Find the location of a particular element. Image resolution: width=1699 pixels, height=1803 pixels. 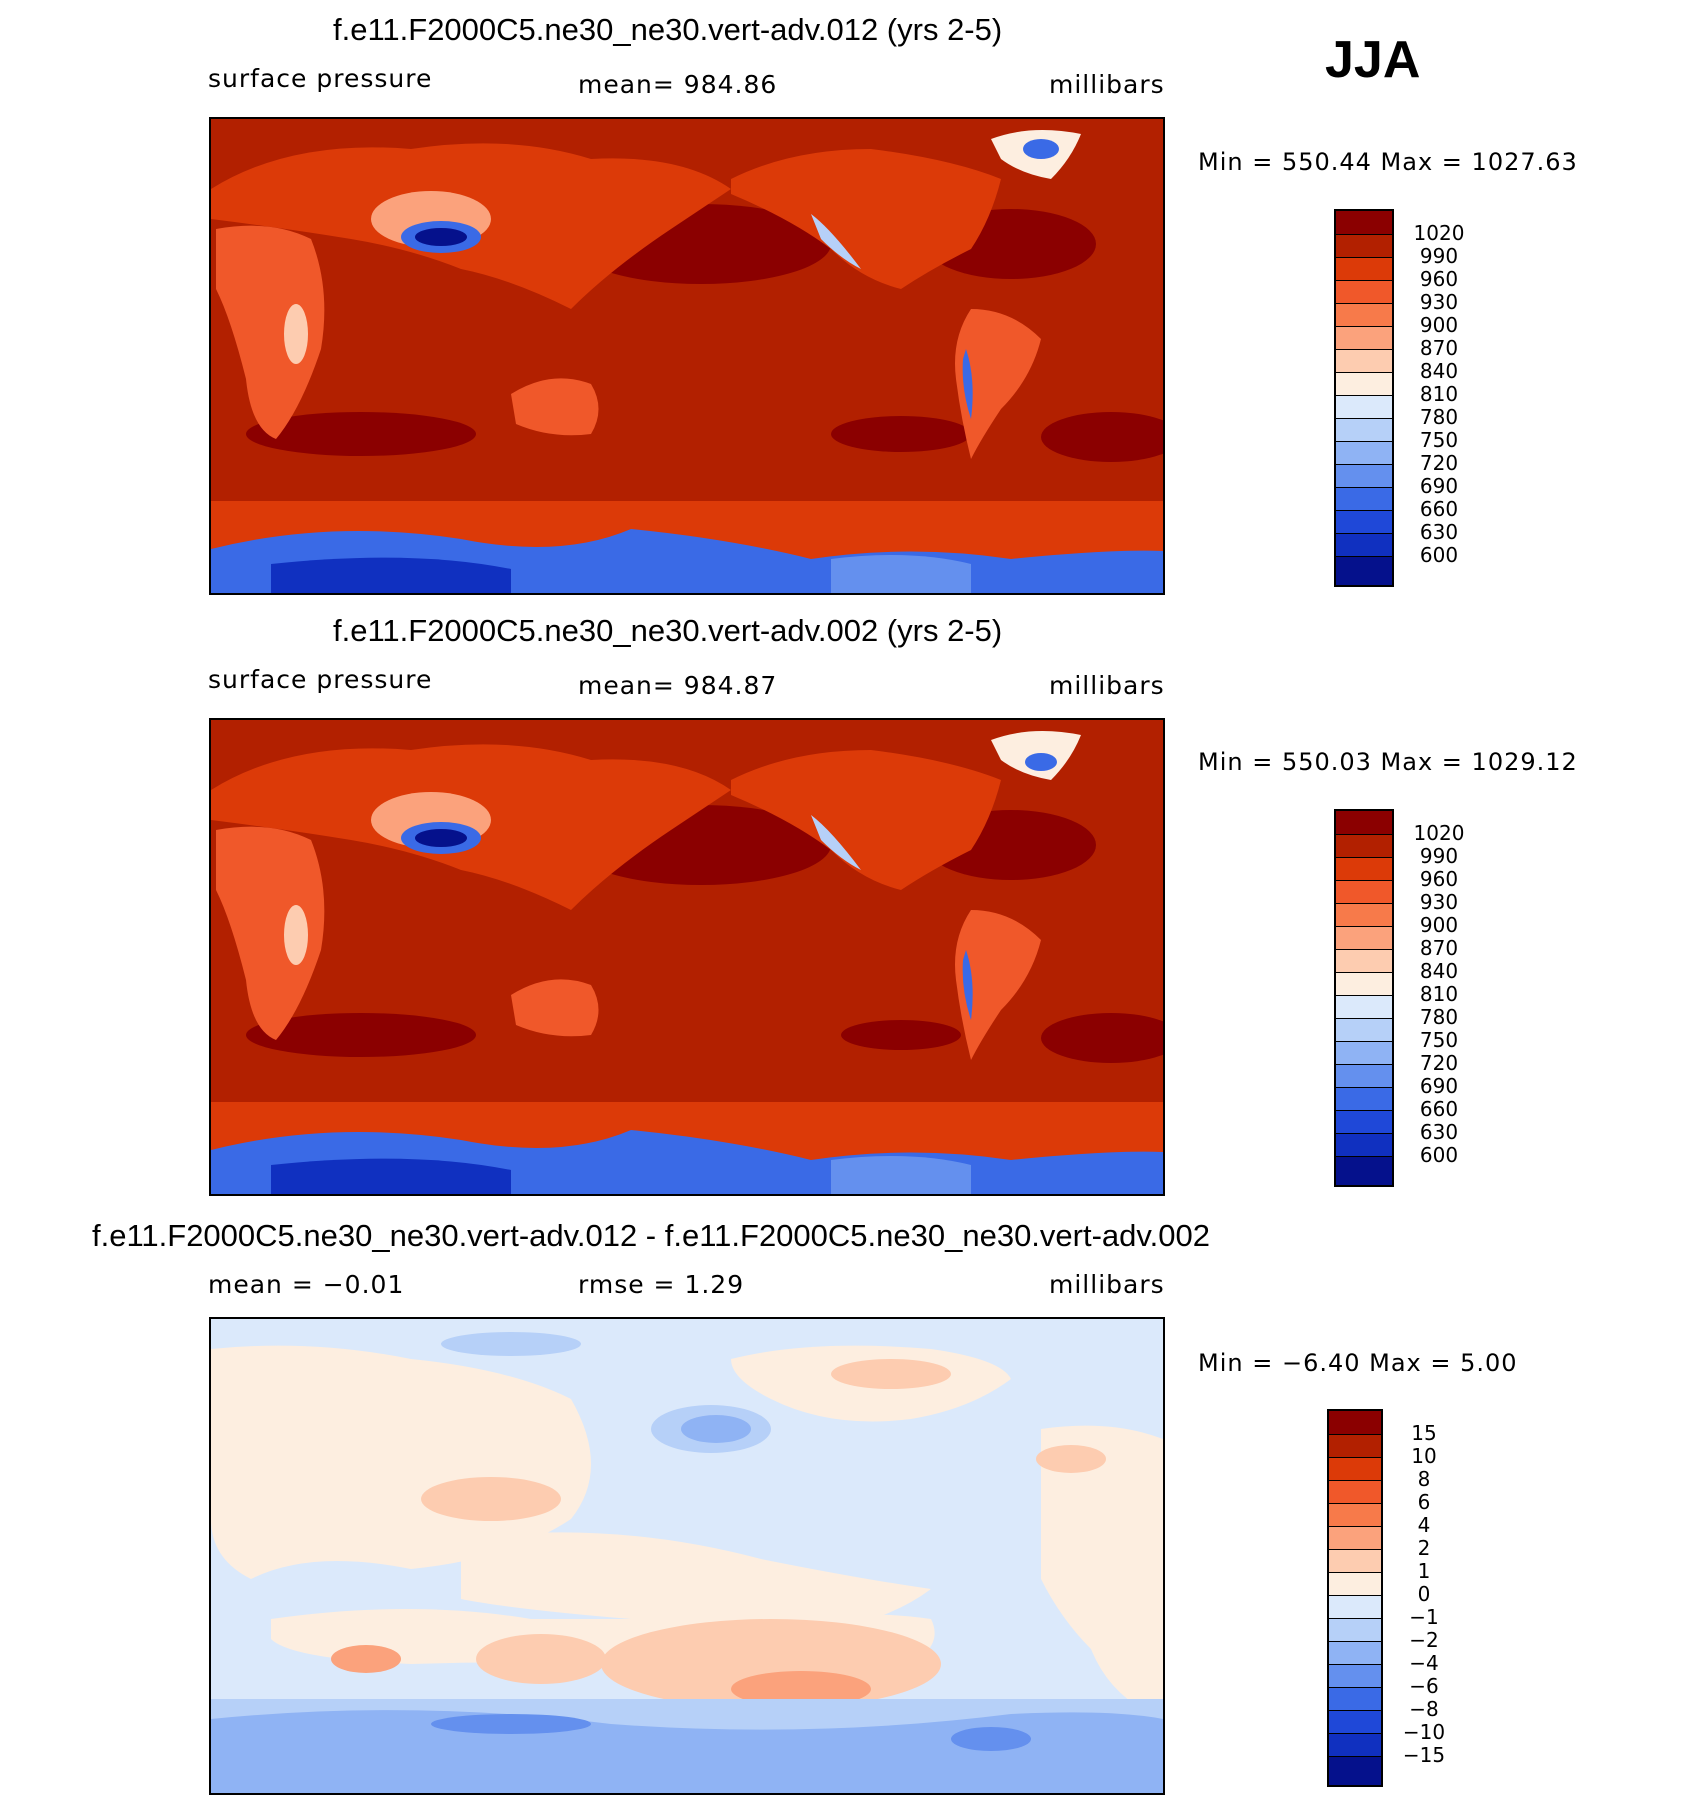

panel2-colorbar-label: 810 is located at coordinates (1439, 994).